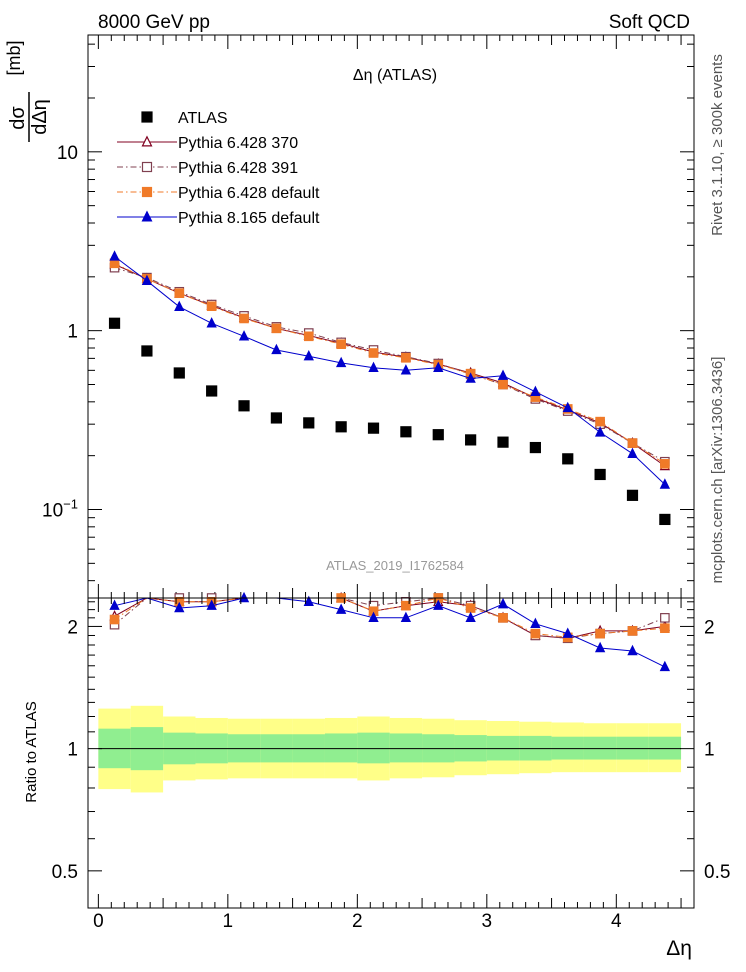 The height and width of the screenshot is (972, 746). Describe the element at coordinates (717, 145) in the screenshot. I see `rivet-label: Rivet 3.1.10, ≥ 300k events` at that location.